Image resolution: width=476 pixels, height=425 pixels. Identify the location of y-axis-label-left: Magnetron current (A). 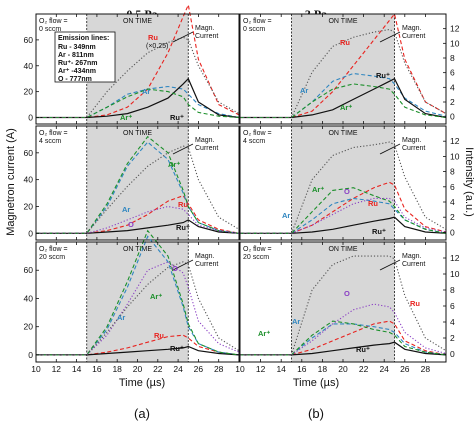
(11, 182).